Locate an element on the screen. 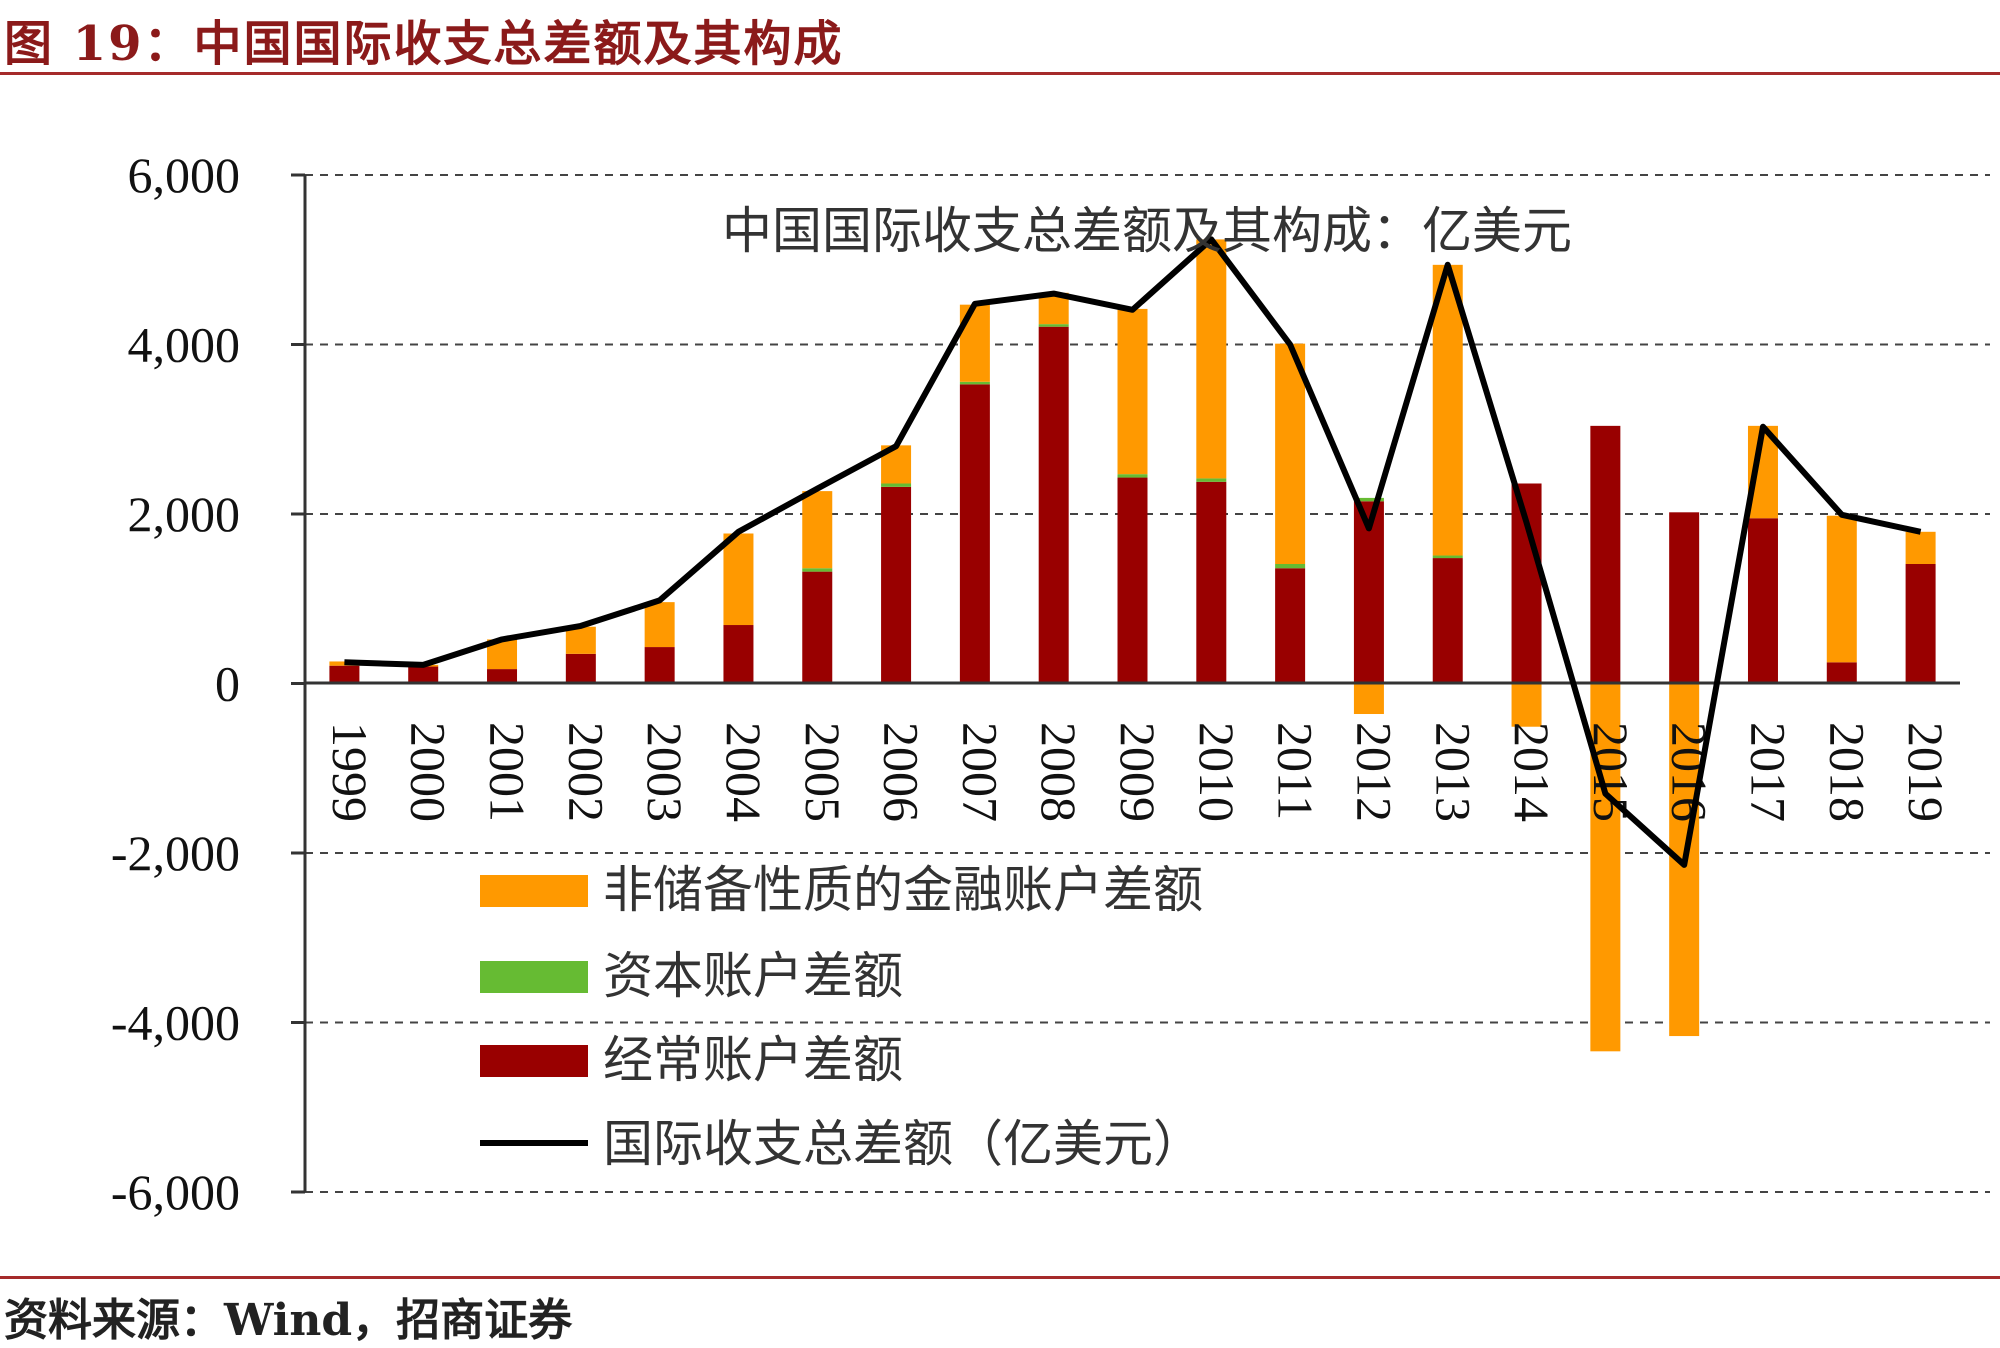 Image resolution: width=2000 pixels, height=1348 pixels. x-tick-label: 2011 is located at coordinates (1296, 771).